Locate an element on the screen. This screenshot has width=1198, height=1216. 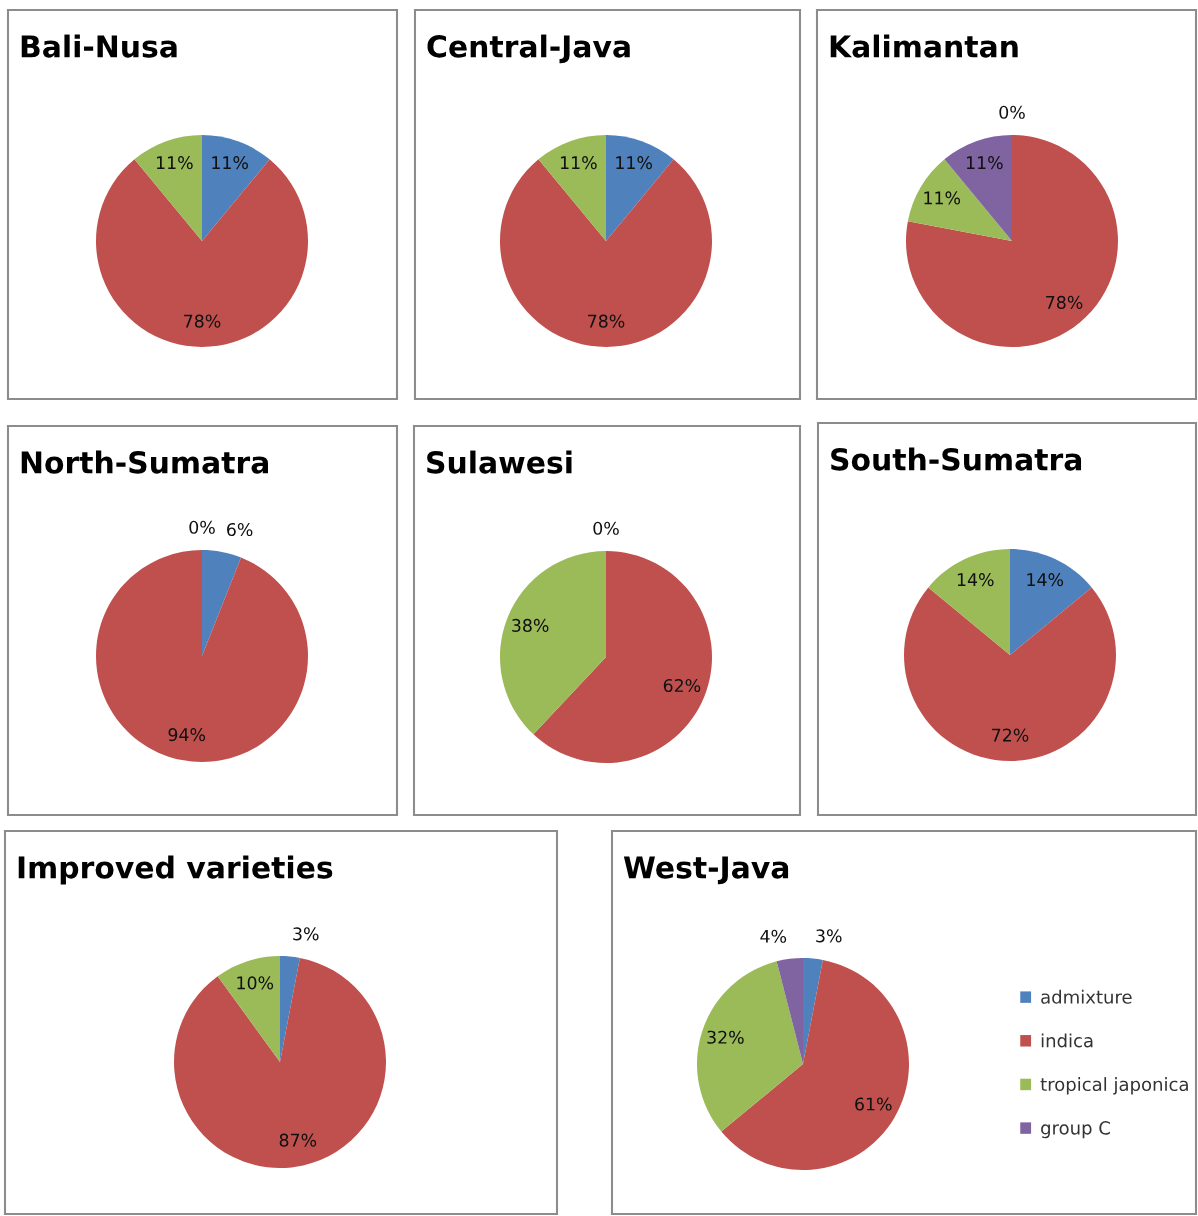
data-label: 6% is located at coordinates (240, 529).